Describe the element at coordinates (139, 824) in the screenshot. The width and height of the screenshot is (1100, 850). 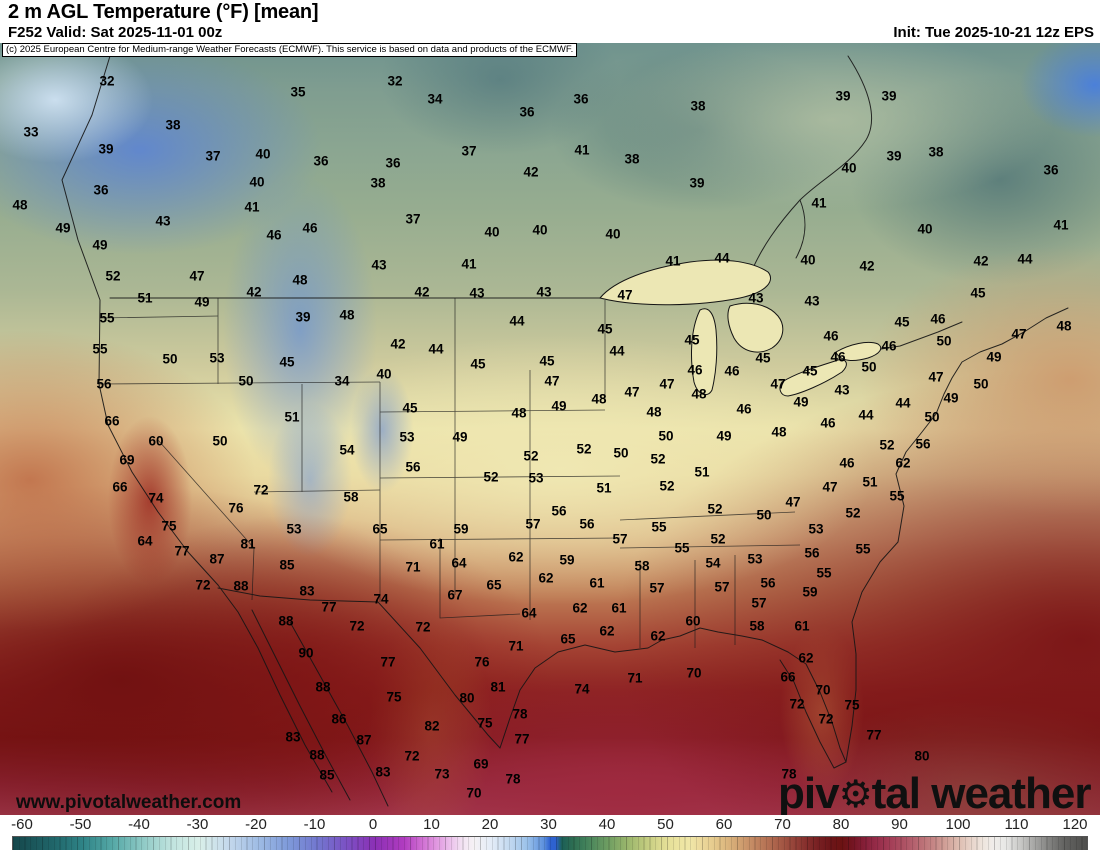
I see `colorbar-tick: -40` at that location.